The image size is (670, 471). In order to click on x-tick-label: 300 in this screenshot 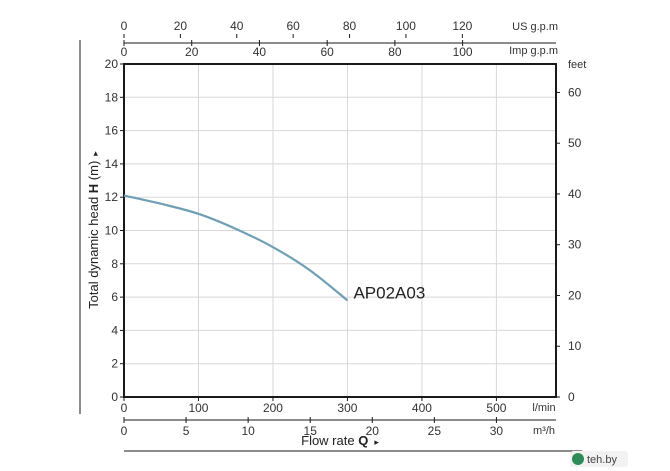, I will do `click(347, 408)`.